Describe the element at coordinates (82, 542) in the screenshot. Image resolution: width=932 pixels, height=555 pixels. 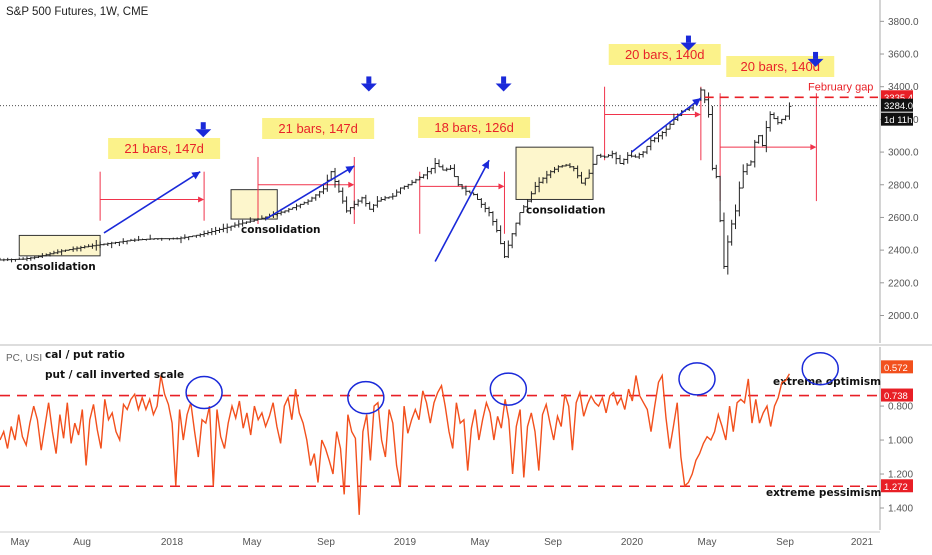
I see `time-tick-label: Aug` at that location.